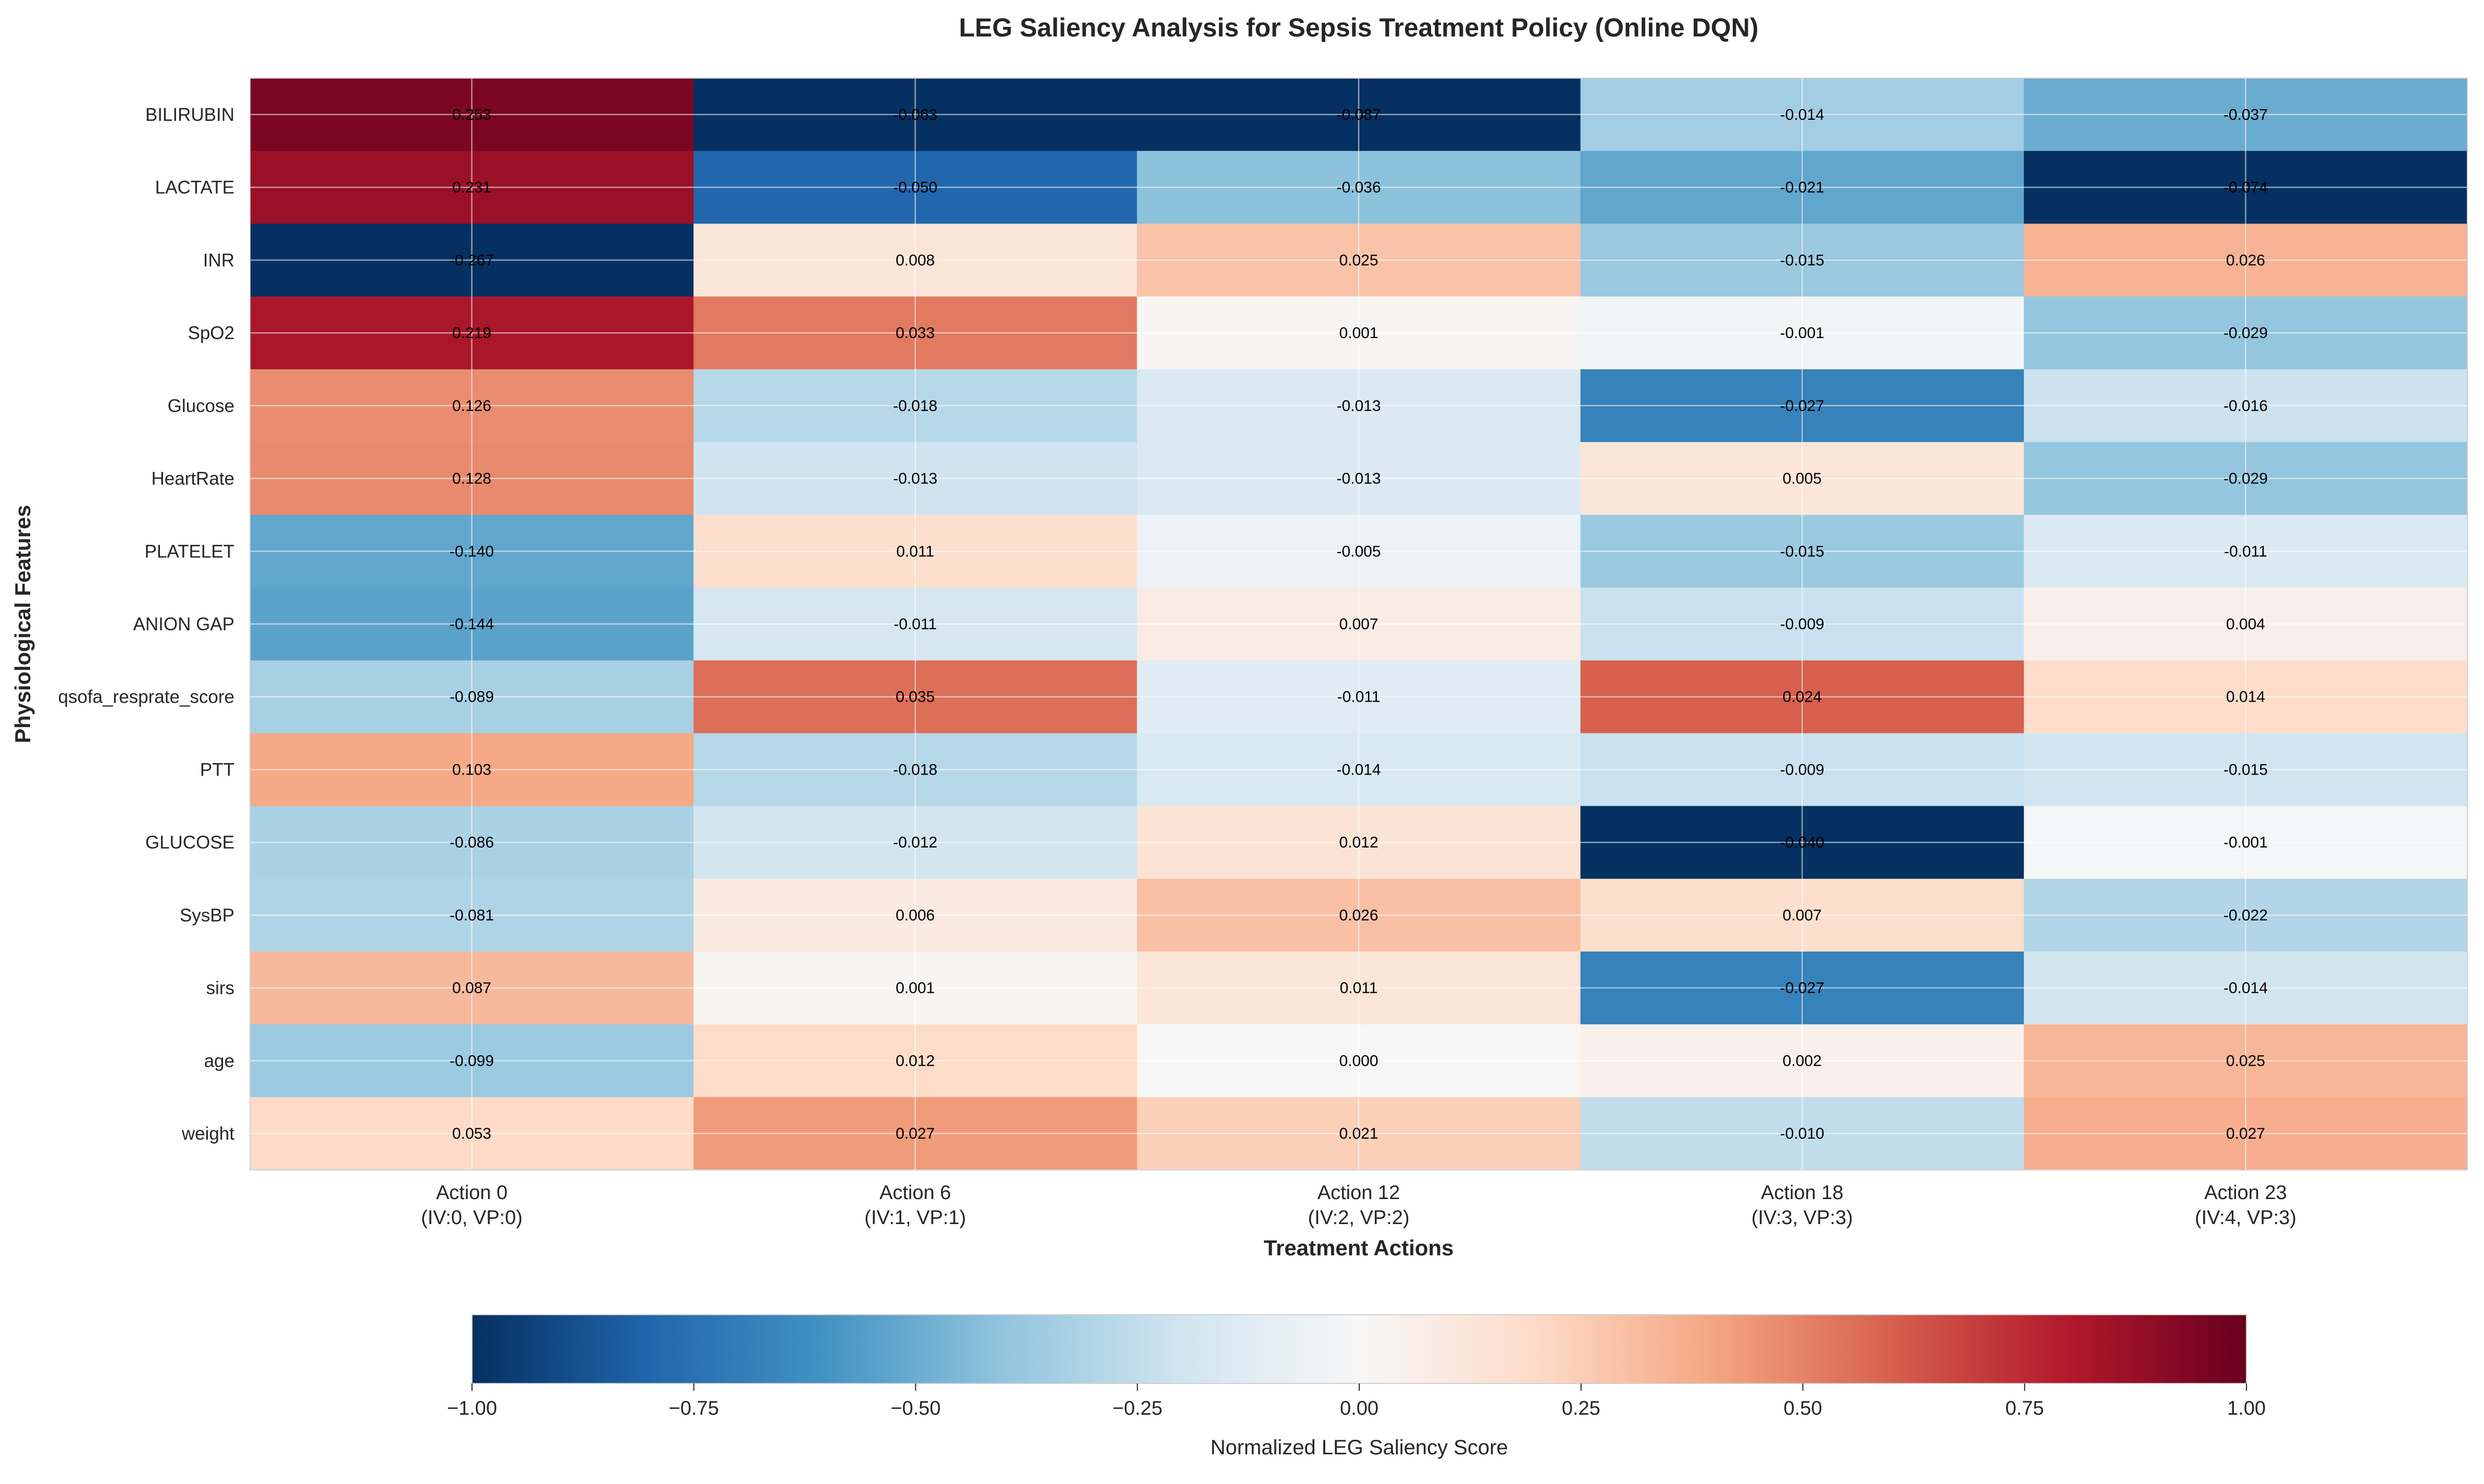  I want to click on y-tick-label: INR, so click(218, 260).